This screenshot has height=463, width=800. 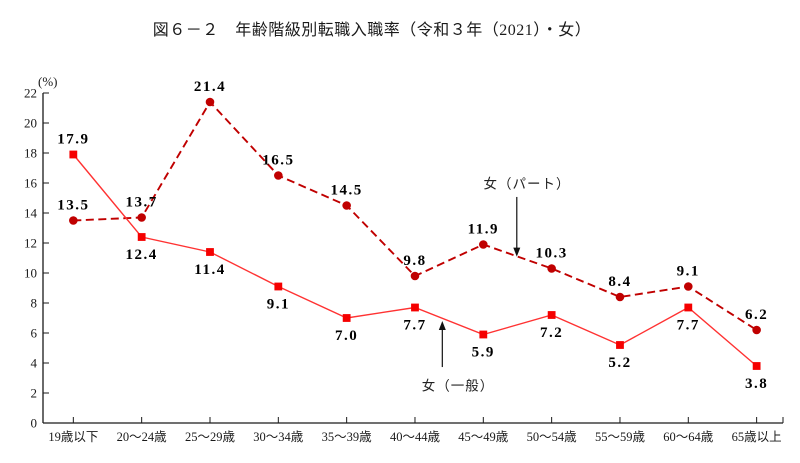 I want to click on x-tick-label: 20～24歳, so click(x=142, y=437).